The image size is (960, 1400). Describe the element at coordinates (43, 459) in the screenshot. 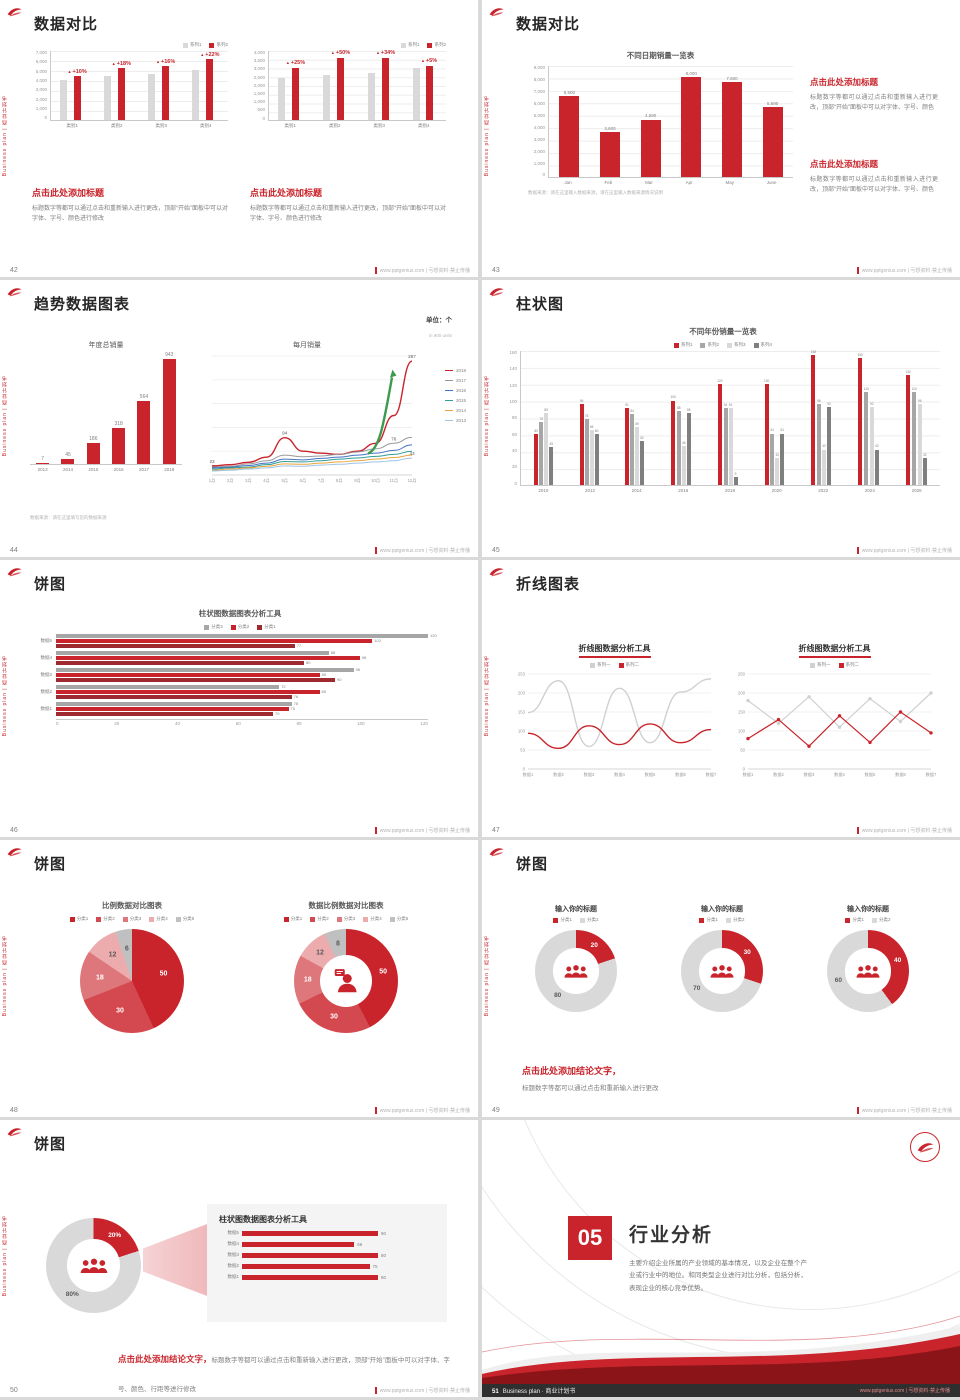

I see `chart-element: 7` at that location.